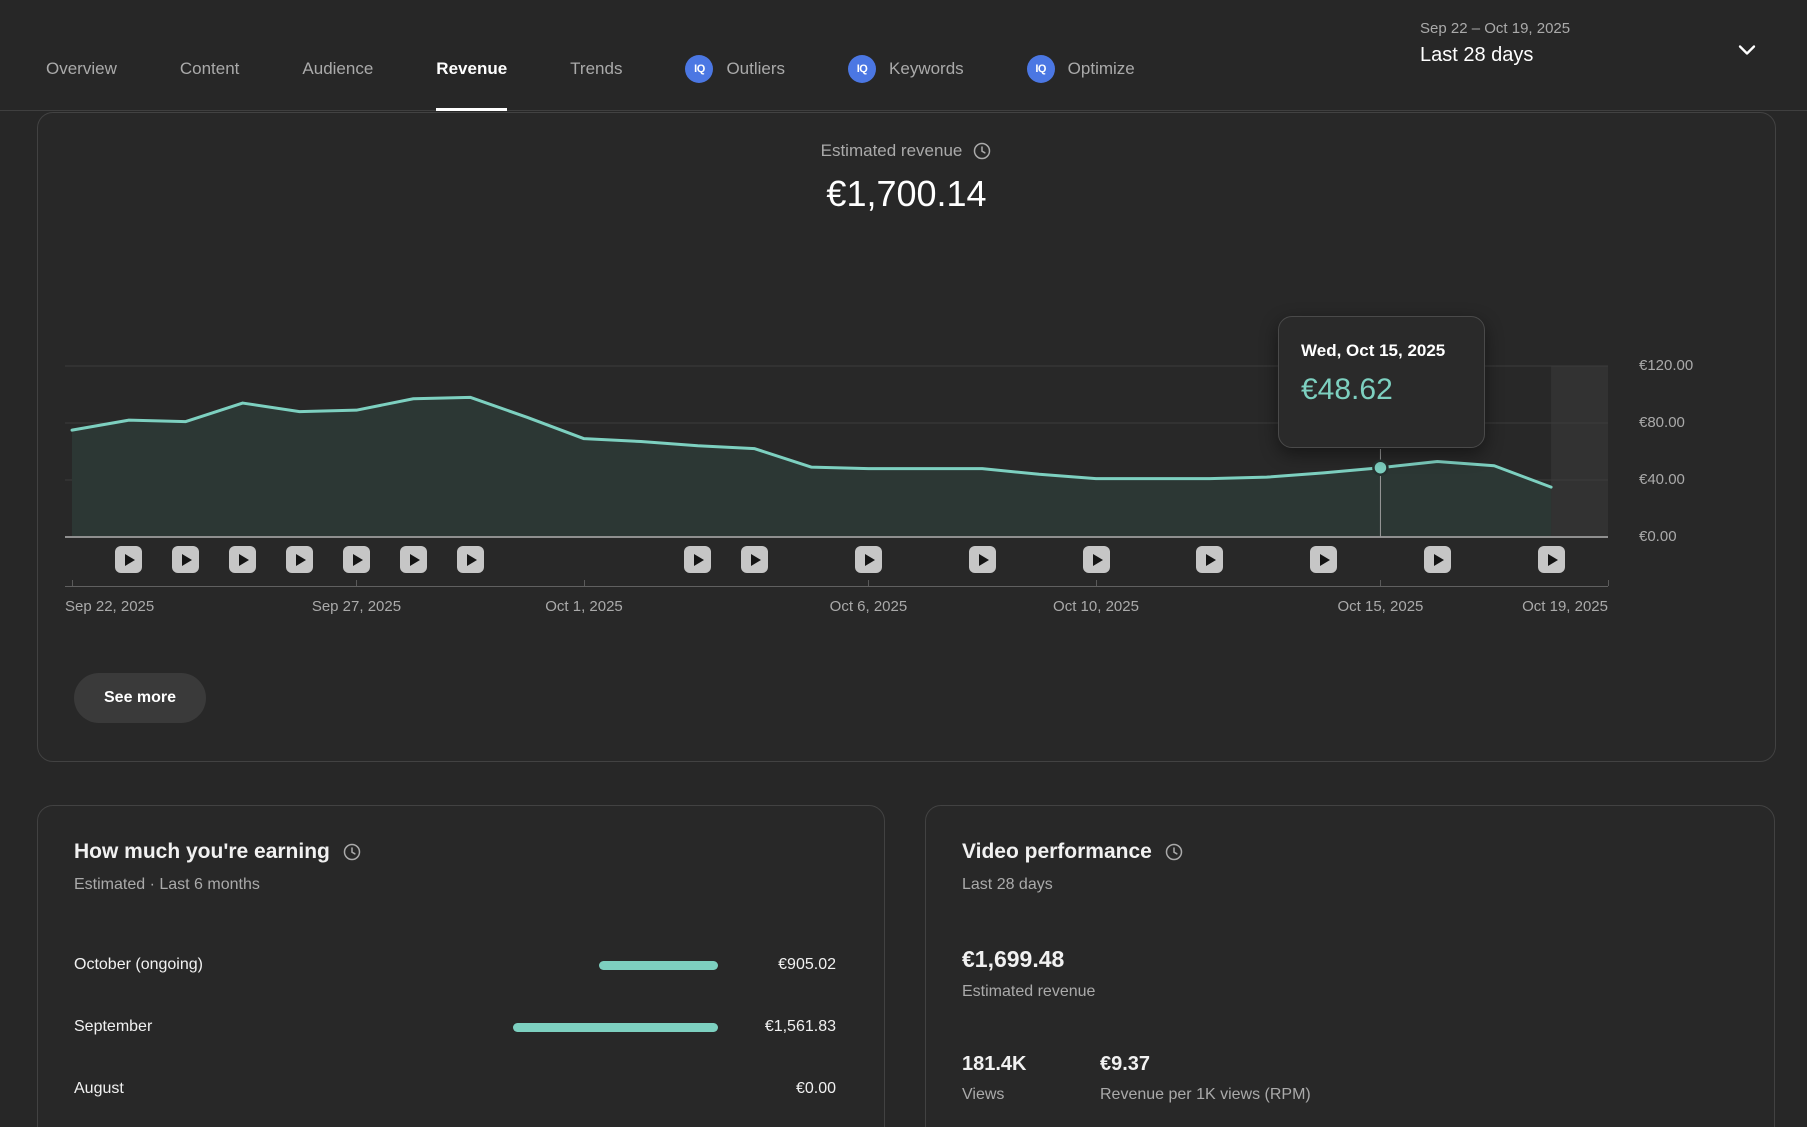 This screenshot has height=1127, width=1807. What do you see at coordinates (1380, 606) in the screenshot?
I see `x-axis-label: Oct 15, 2025` at bounding box center [1380, 606].